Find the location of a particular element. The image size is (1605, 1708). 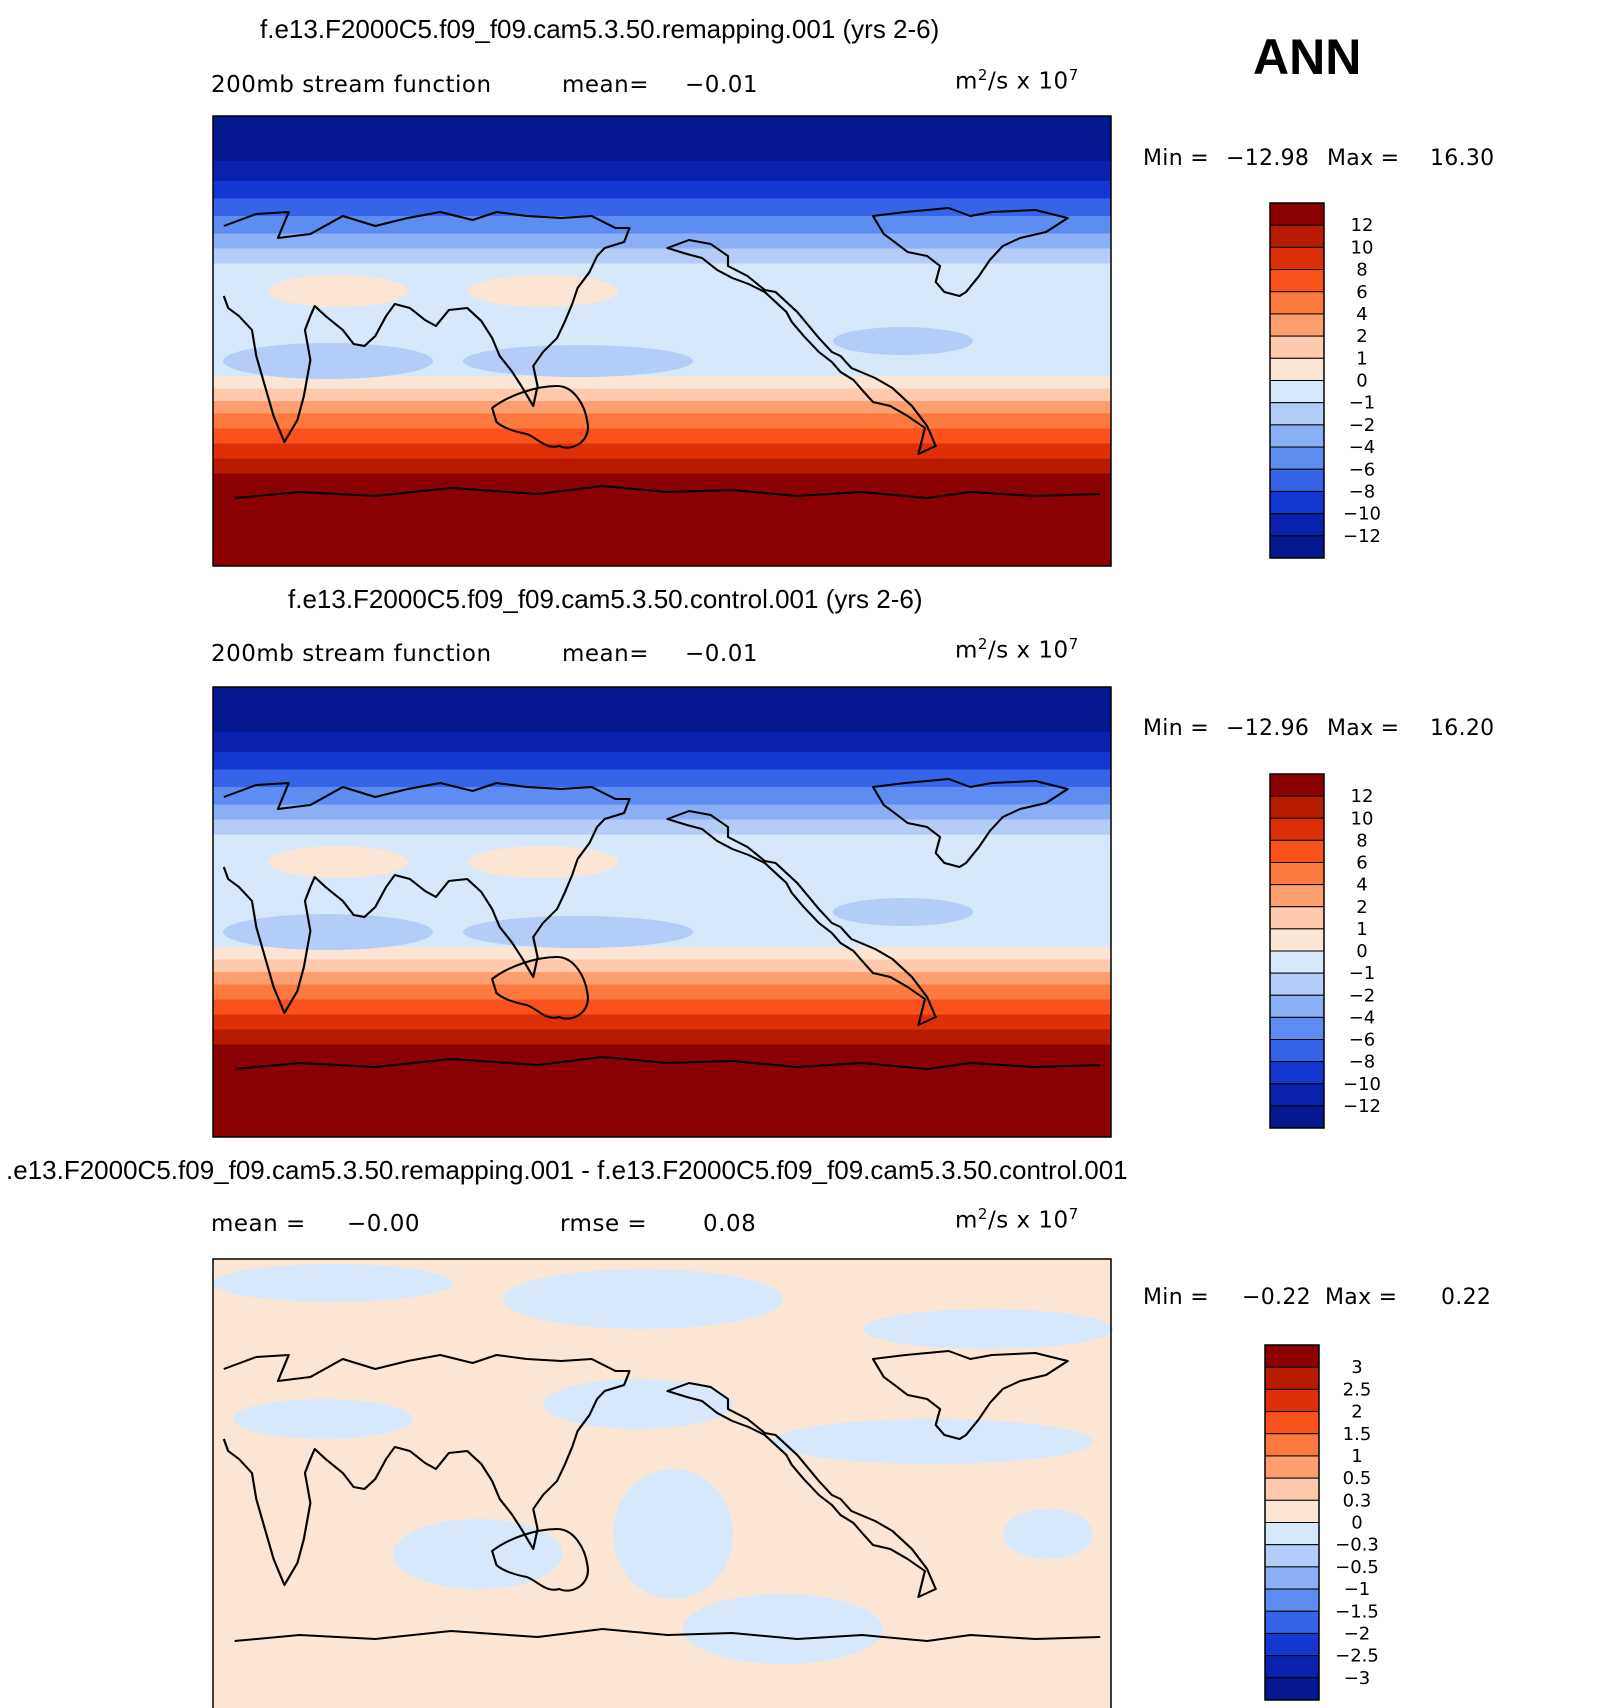

panel-2-max-label: Max = is located at coordinates (1363, 728).